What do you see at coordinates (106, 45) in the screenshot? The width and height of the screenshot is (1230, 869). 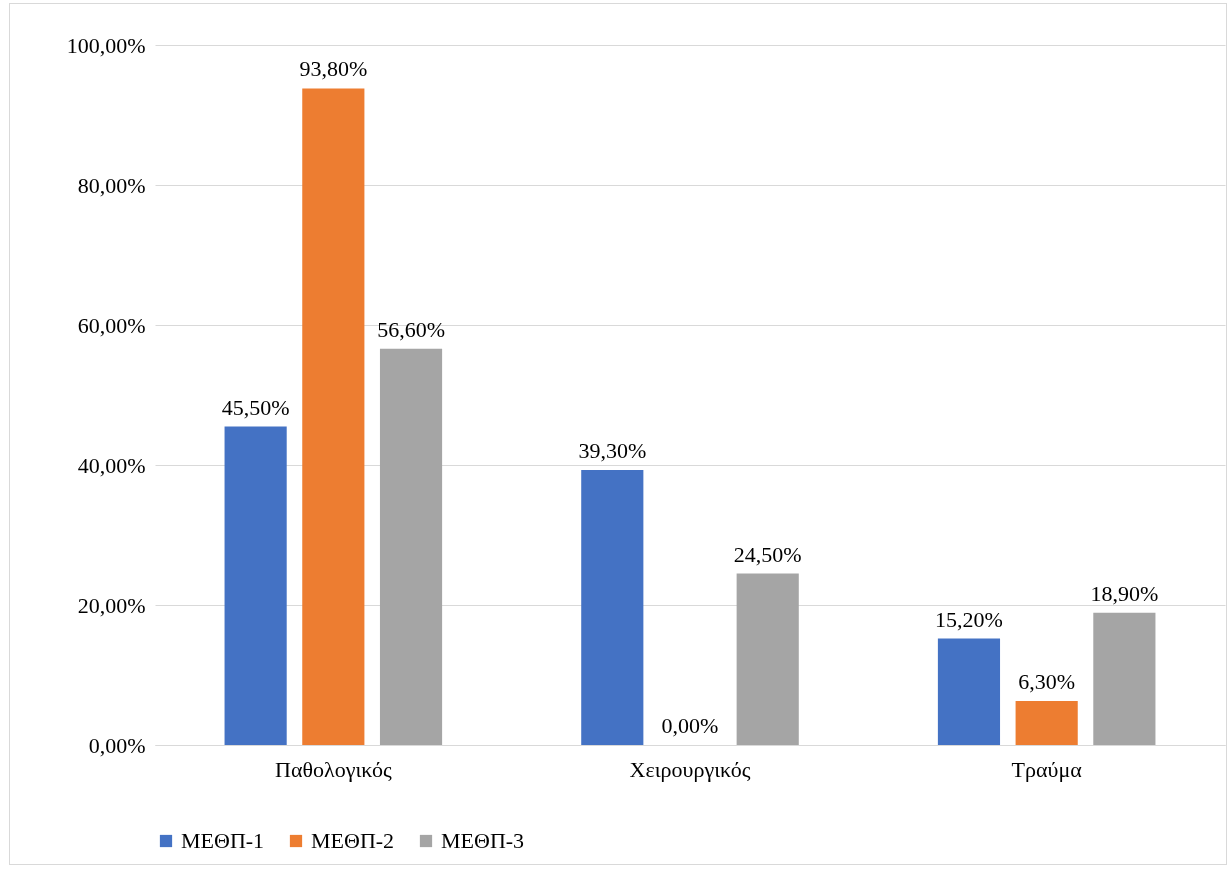 I see `y-tick-label: 100,00%` at bounding box center [106, 45].